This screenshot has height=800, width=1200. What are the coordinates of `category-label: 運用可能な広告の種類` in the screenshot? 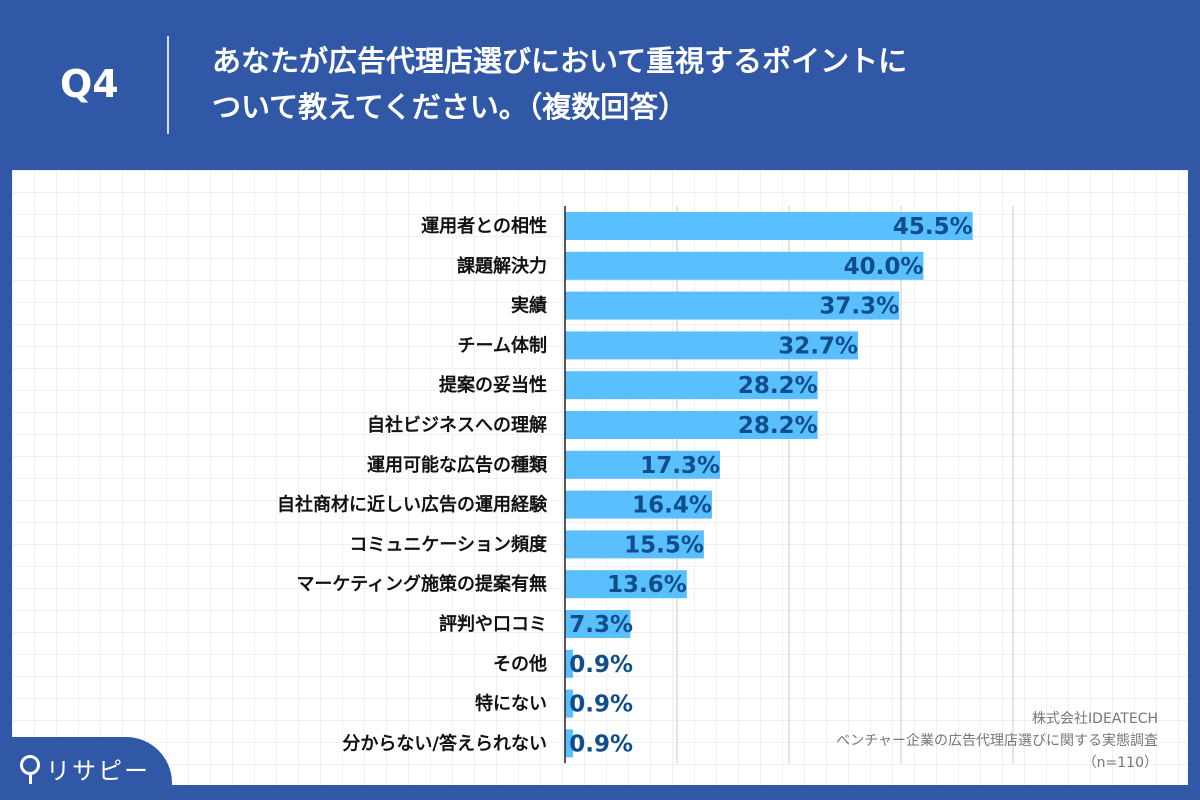 It's located at (457, 465).